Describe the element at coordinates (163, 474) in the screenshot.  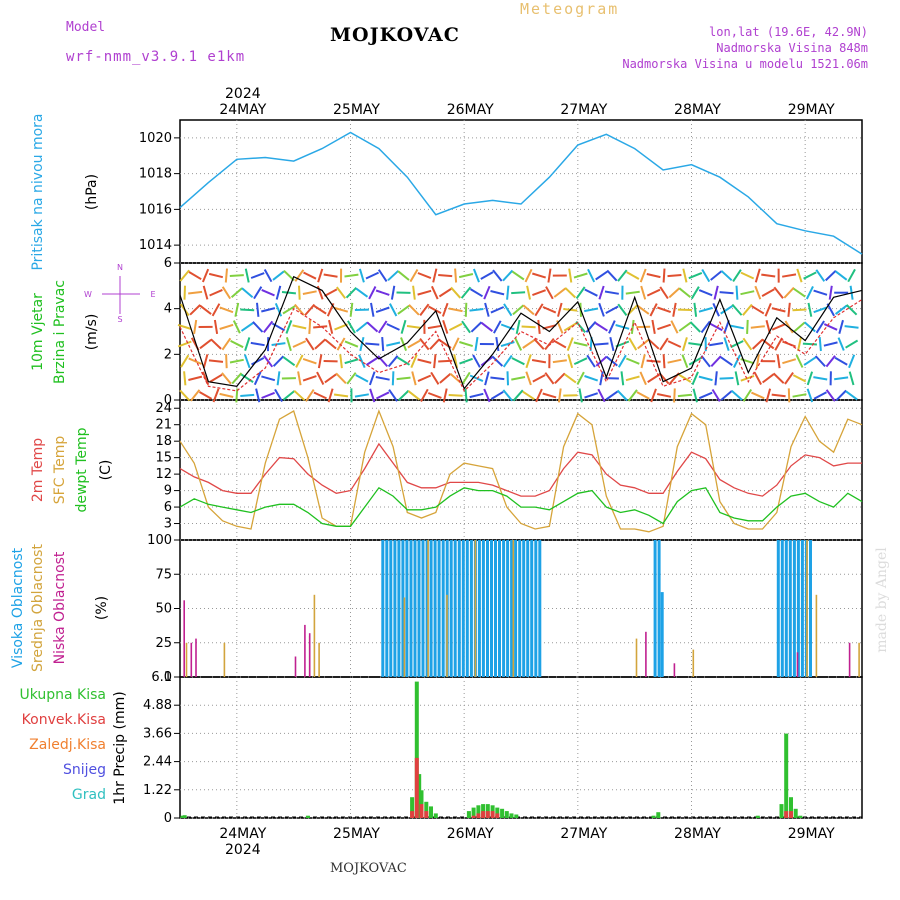
I see `ytick-label-temperature: 12` at that location.